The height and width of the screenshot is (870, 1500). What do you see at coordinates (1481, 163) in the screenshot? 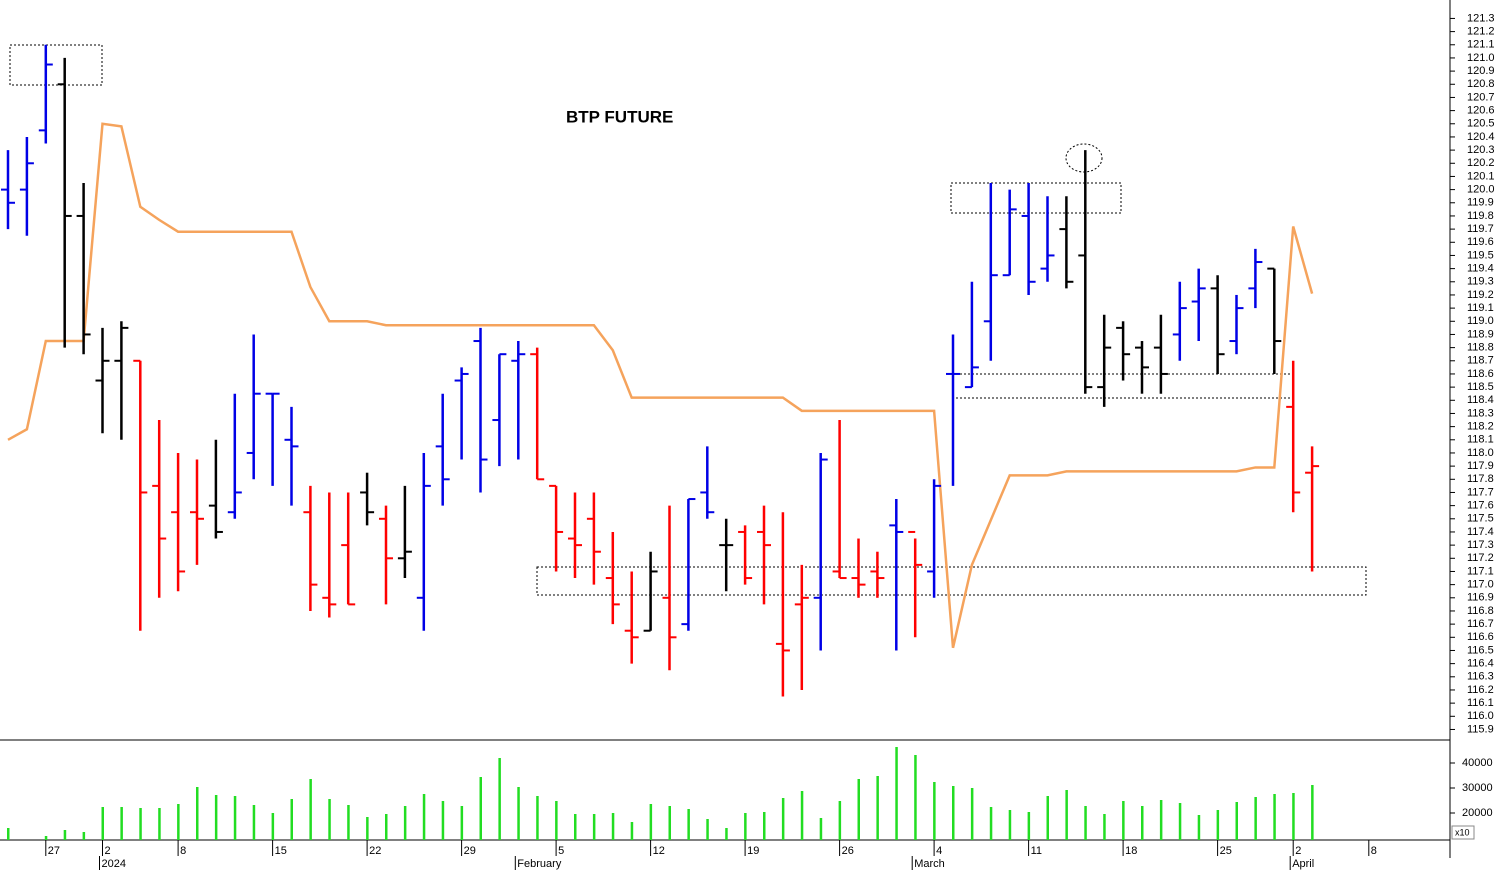
I see `y-tick-label: 120.2` at bounding box center [1481, 163].